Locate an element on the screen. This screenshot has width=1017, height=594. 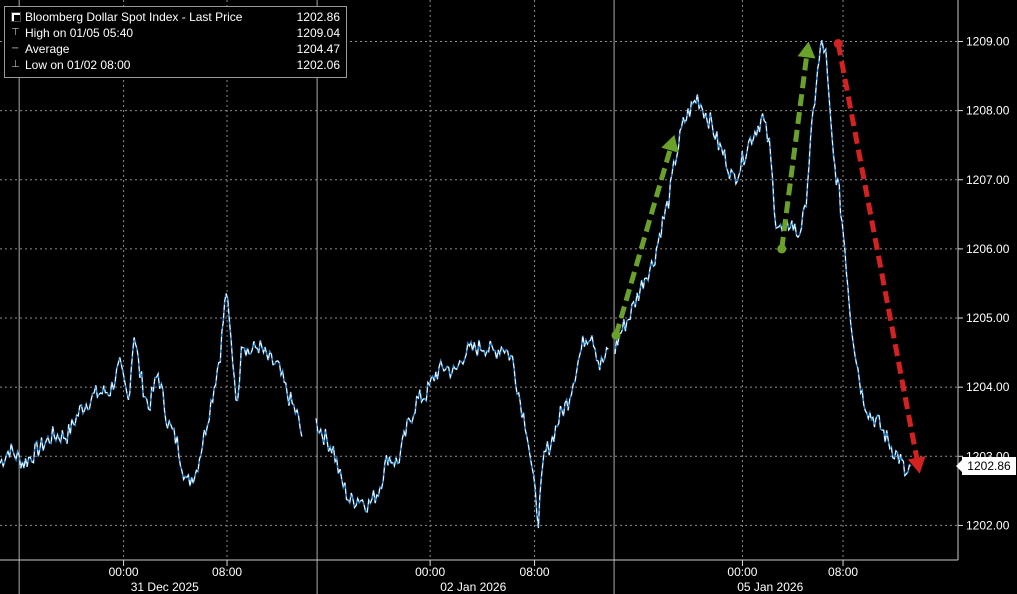
y-tick-label: 1207.00 is located at coordinates (988, 180).